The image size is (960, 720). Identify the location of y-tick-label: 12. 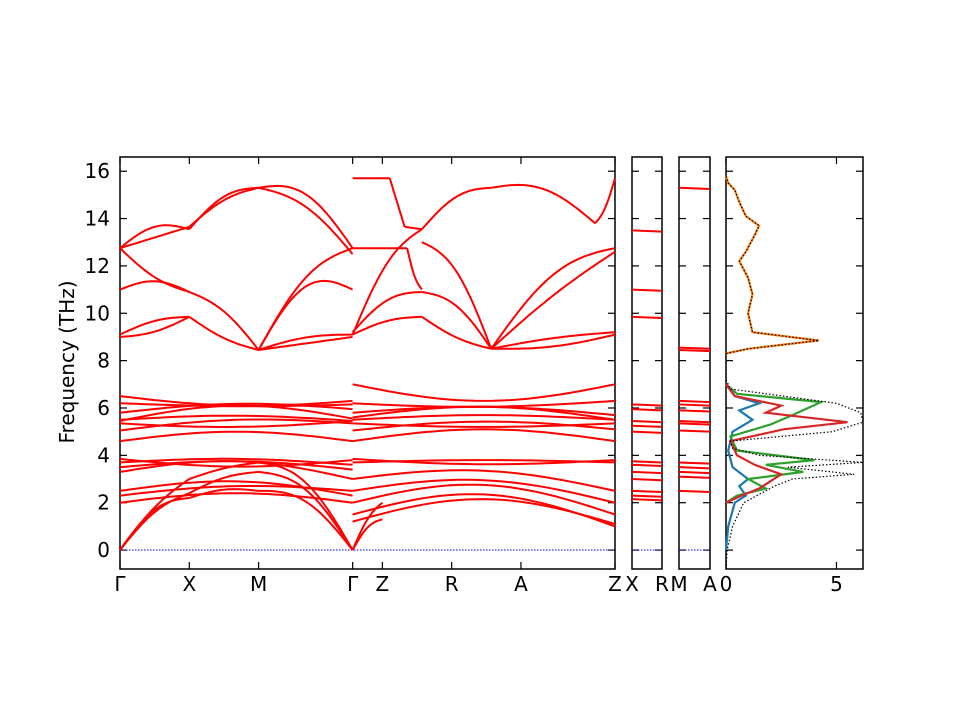
(97, 266).